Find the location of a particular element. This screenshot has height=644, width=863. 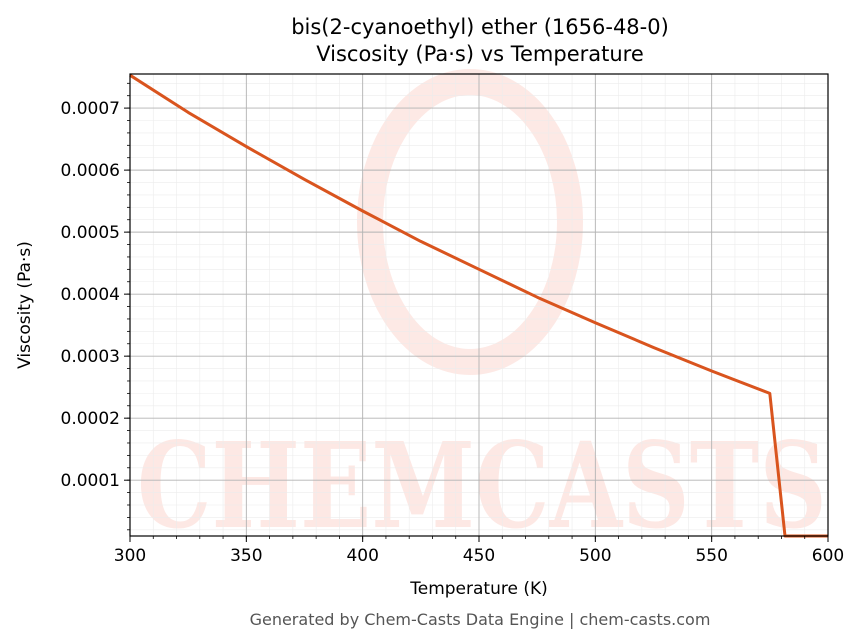

x-tick-label: 550 is located at coordinates (711, 556).